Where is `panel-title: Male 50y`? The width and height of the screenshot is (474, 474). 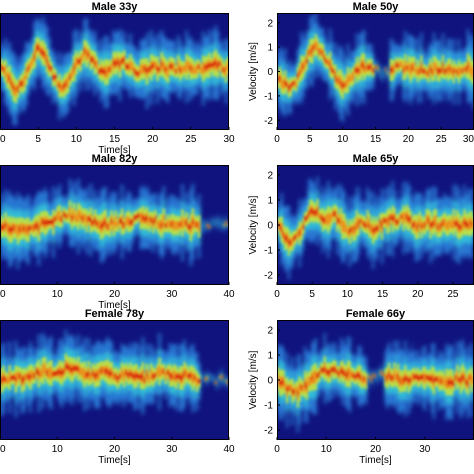
panel-title: Male 50y is located at coordinates (376, 7).